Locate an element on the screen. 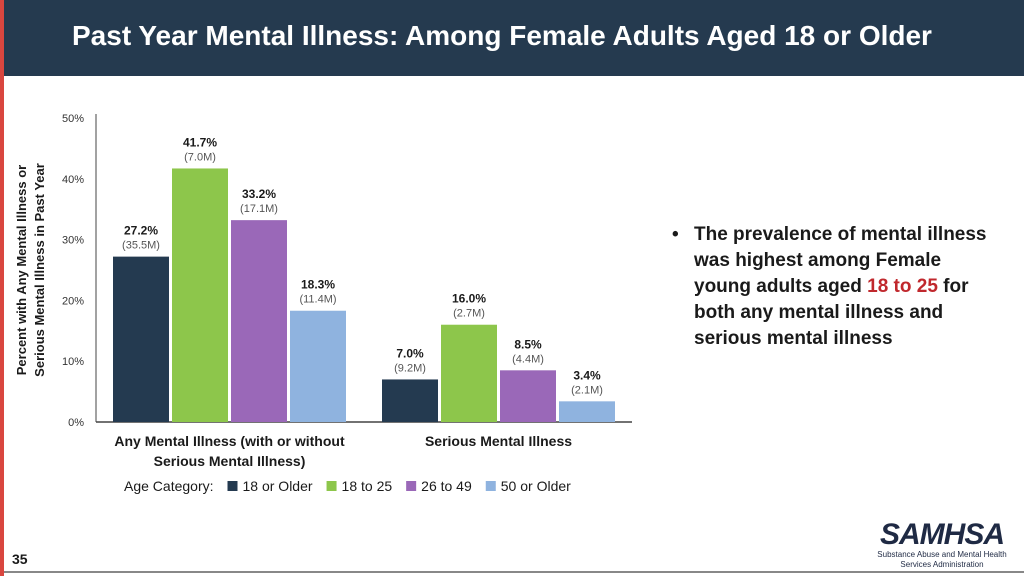 The height and width of the screenshot is (576, 1024). logo-wordmark: SAMHSA is located at coordinates (942, 534).